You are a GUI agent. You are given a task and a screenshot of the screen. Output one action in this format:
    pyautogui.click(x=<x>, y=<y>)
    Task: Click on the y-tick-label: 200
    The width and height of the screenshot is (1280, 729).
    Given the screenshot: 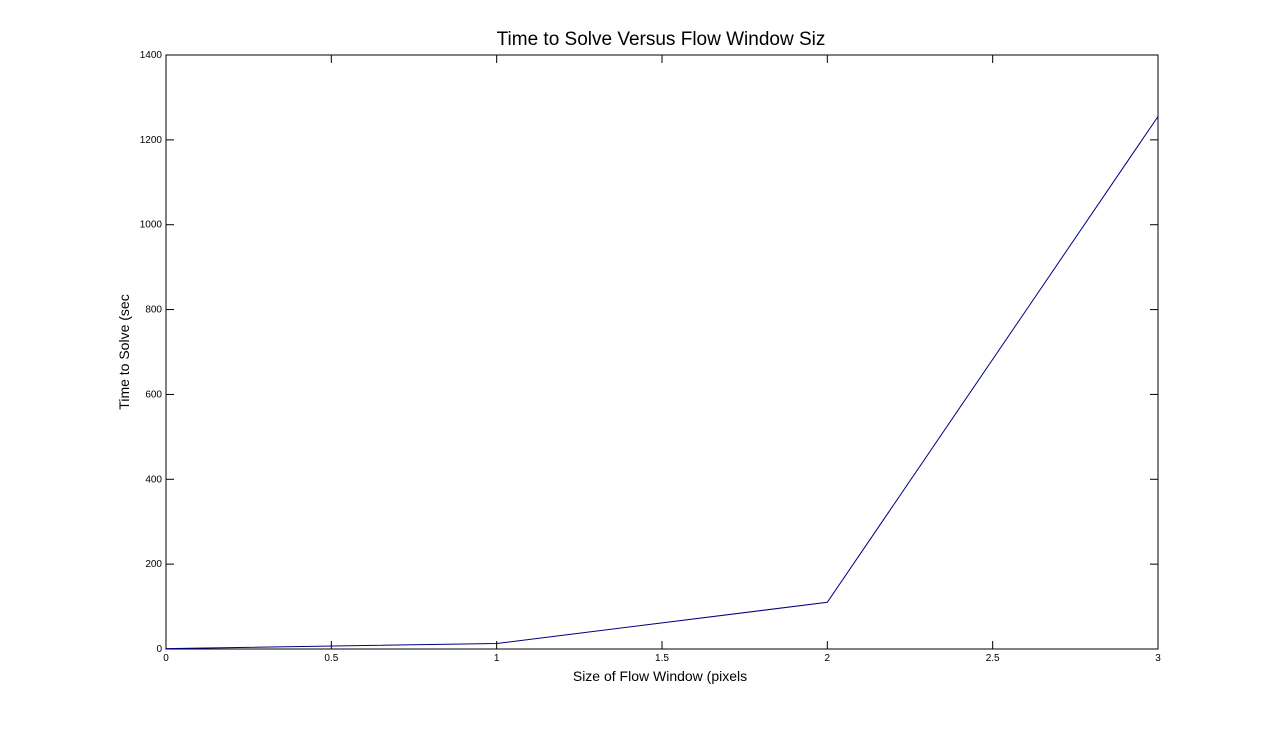 What is the action you would take?
    pyautogui.click(x=153, y=564)
    